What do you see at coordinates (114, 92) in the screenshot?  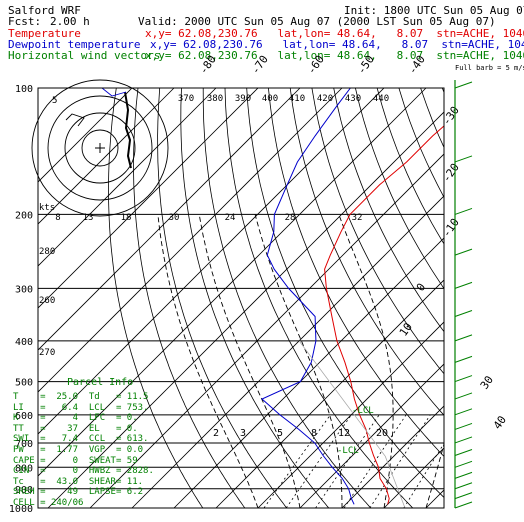 I see `hodograph-low-trace` at bounding box center [114, 92].